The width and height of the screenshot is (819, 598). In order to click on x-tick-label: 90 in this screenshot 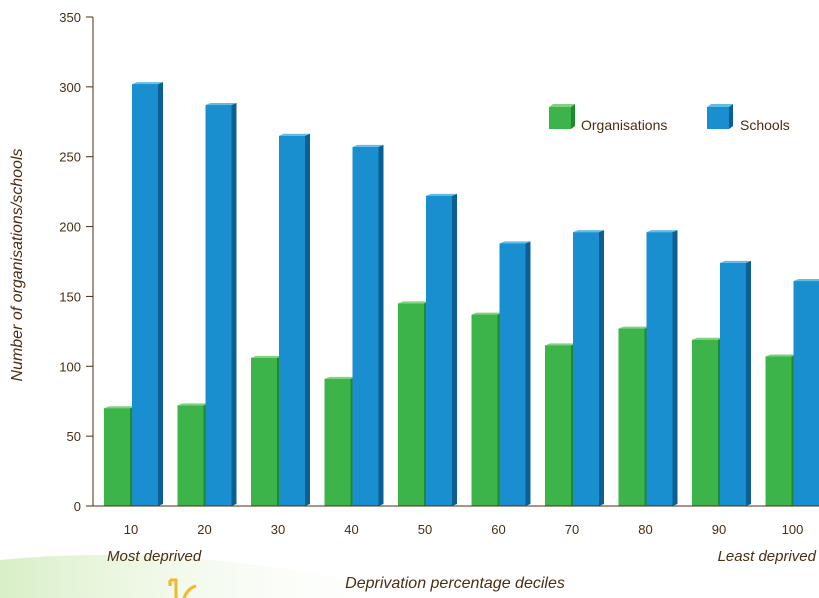, I will do `click(719, 529)`.